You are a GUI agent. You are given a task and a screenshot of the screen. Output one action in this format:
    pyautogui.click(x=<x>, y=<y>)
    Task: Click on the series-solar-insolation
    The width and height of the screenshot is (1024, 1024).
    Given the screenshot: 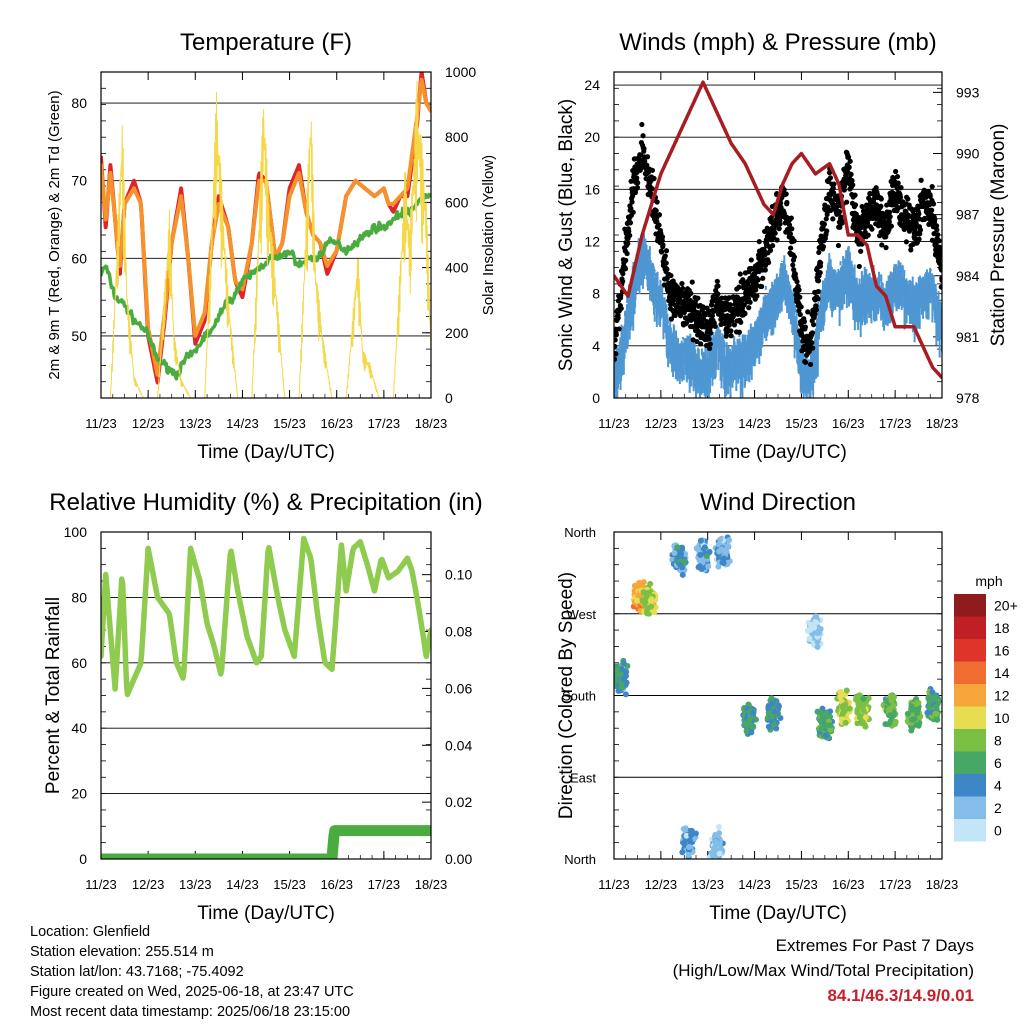 What is the action you would take?
    pyautogui.click(x=266, y=239)
    